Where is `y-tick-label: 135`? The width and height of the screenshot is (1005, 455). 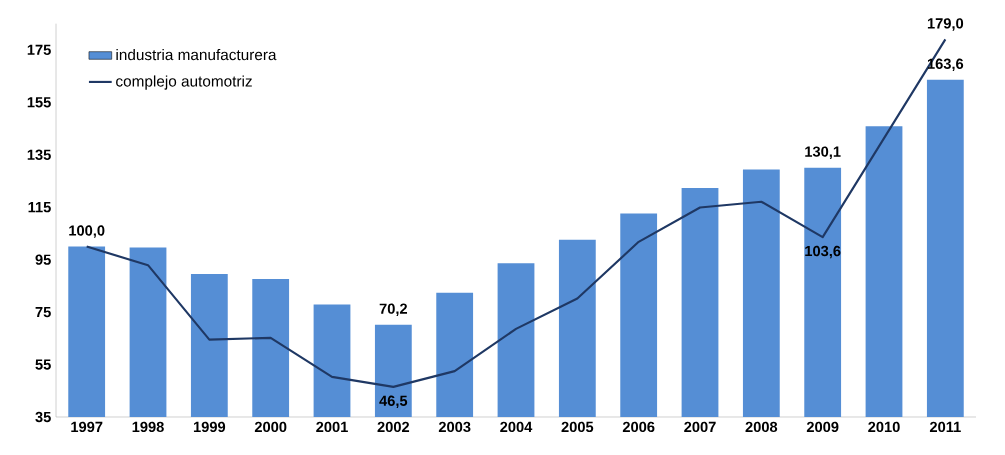 y-tick-label: 135 is located at coordinates (39, 154).